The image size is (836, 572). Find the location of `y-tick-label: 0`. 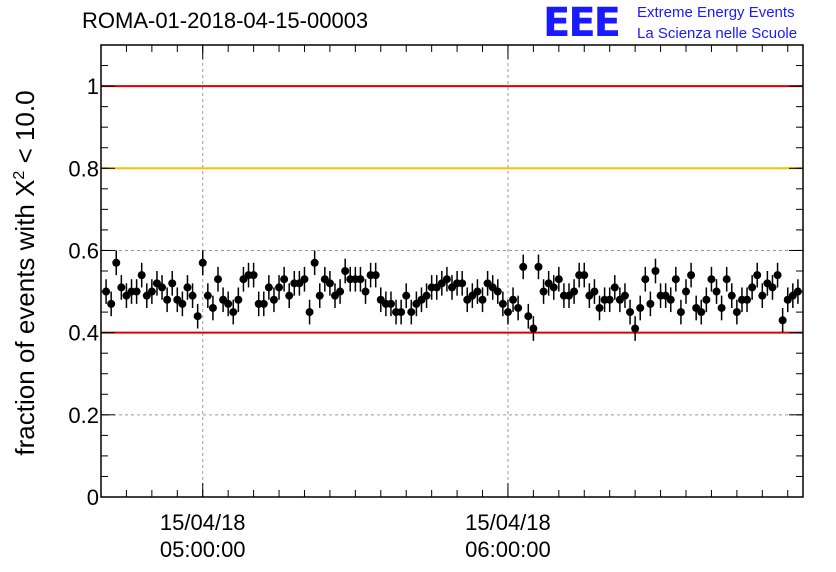

y-tick-label: 0 is located at coordinates (93, 497).